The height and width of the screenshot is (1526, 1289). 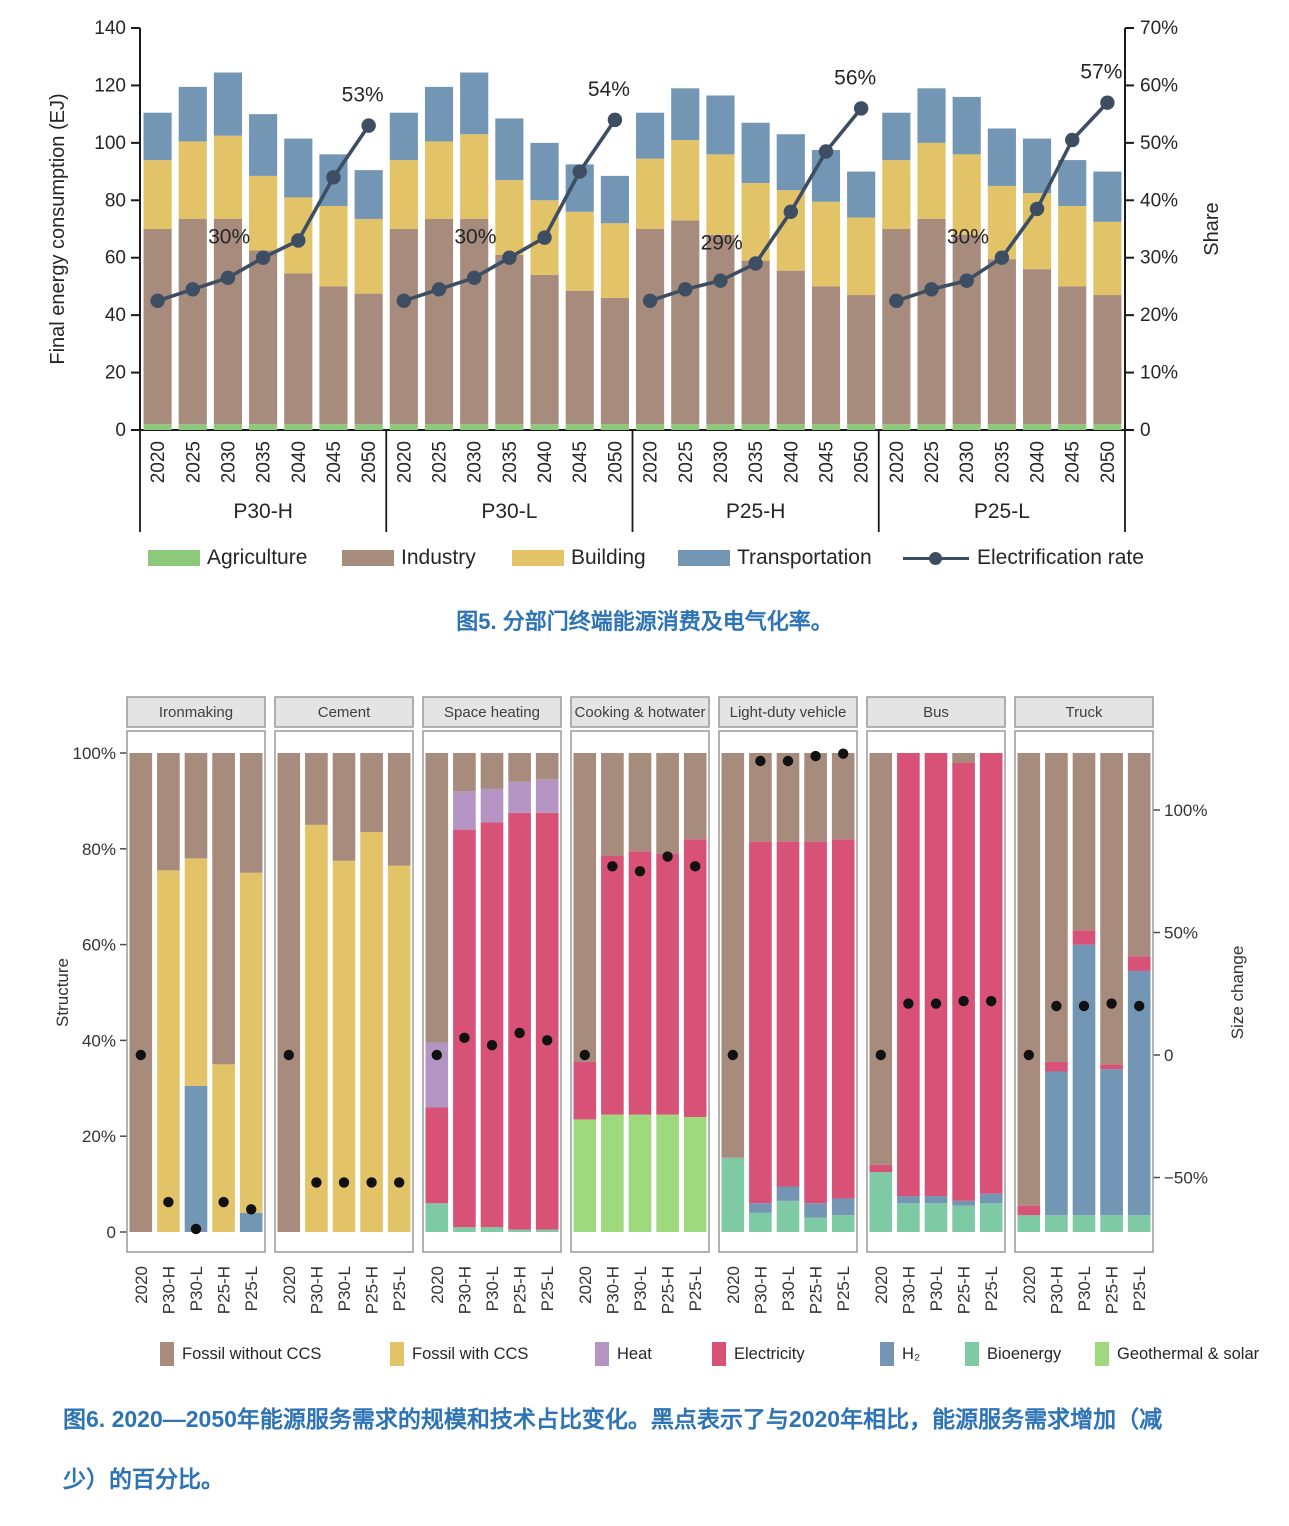 What do you see at coordinates (510, 462) in the screenshot?
I see `fig5-x-tick-label: 2035` at bounding box center [510, 462].